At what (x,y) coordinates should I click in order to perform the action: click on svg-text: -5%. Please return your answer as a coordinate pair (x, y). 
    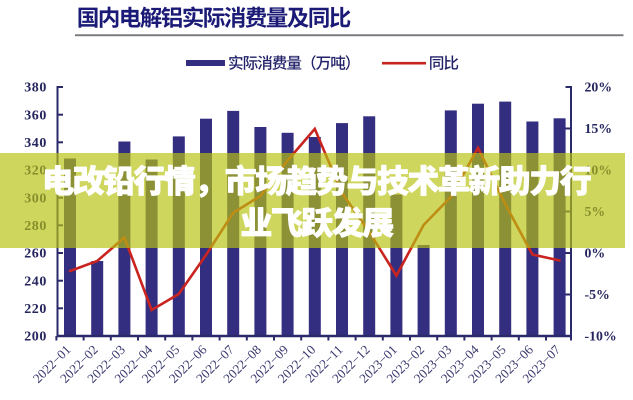
    Looking at the image, I should click on (597, 294).